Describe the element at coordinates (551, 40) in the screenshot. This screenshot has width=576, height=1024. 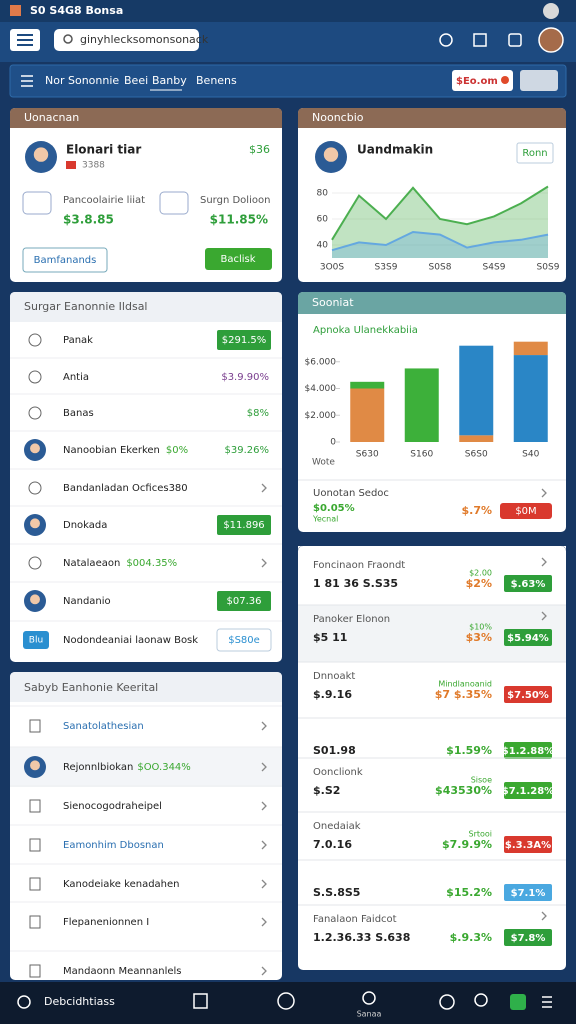
I see `user-avatar` at that location.